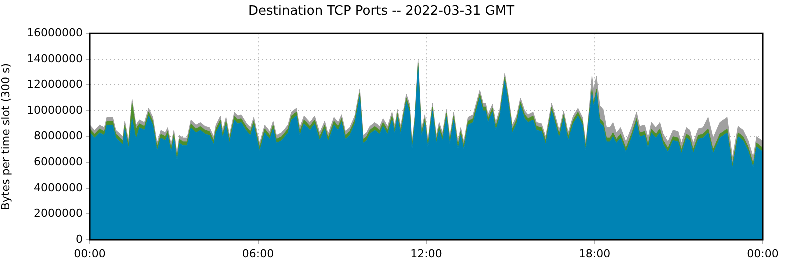 This screenshot has height=264, width=785. I want to click on y-tick-label: 14000000, so click(55, 59).